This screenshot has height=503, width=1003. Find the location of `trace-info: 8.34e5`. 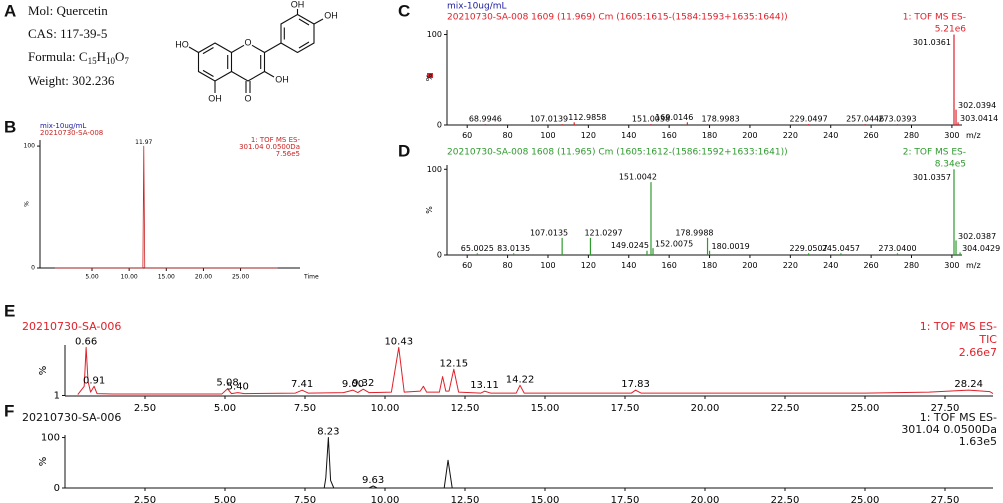

trace-info: 8.34e5 is located at coordinates (950, 165).